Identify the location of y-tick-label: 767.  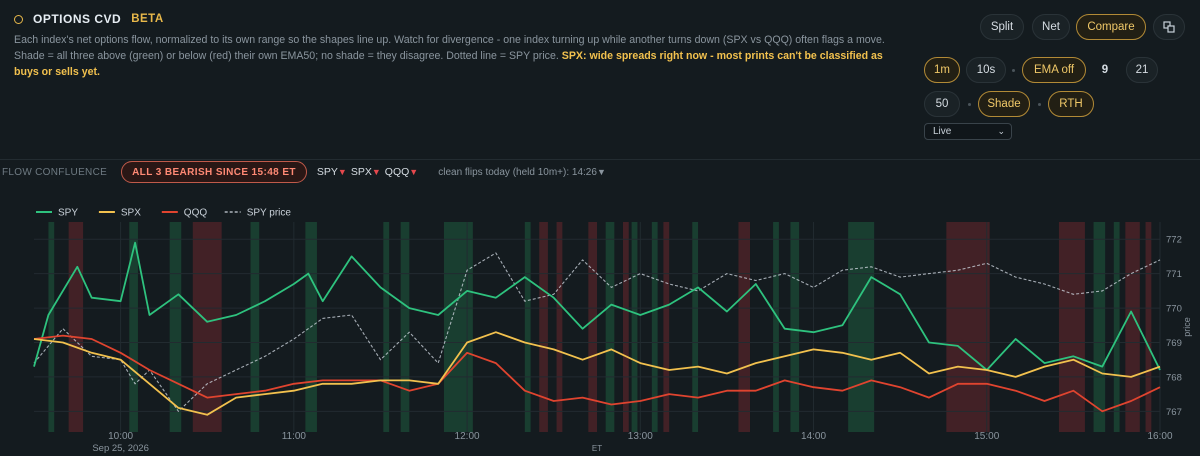
(1174, 412).